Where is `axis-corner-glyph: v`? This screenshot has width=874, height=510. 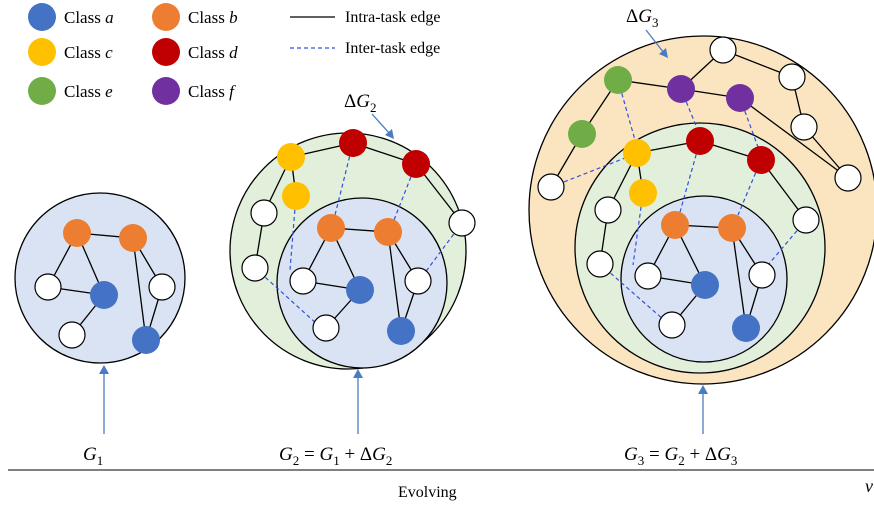 axis-corner-glyph: v is located at coordinates (869, 486).